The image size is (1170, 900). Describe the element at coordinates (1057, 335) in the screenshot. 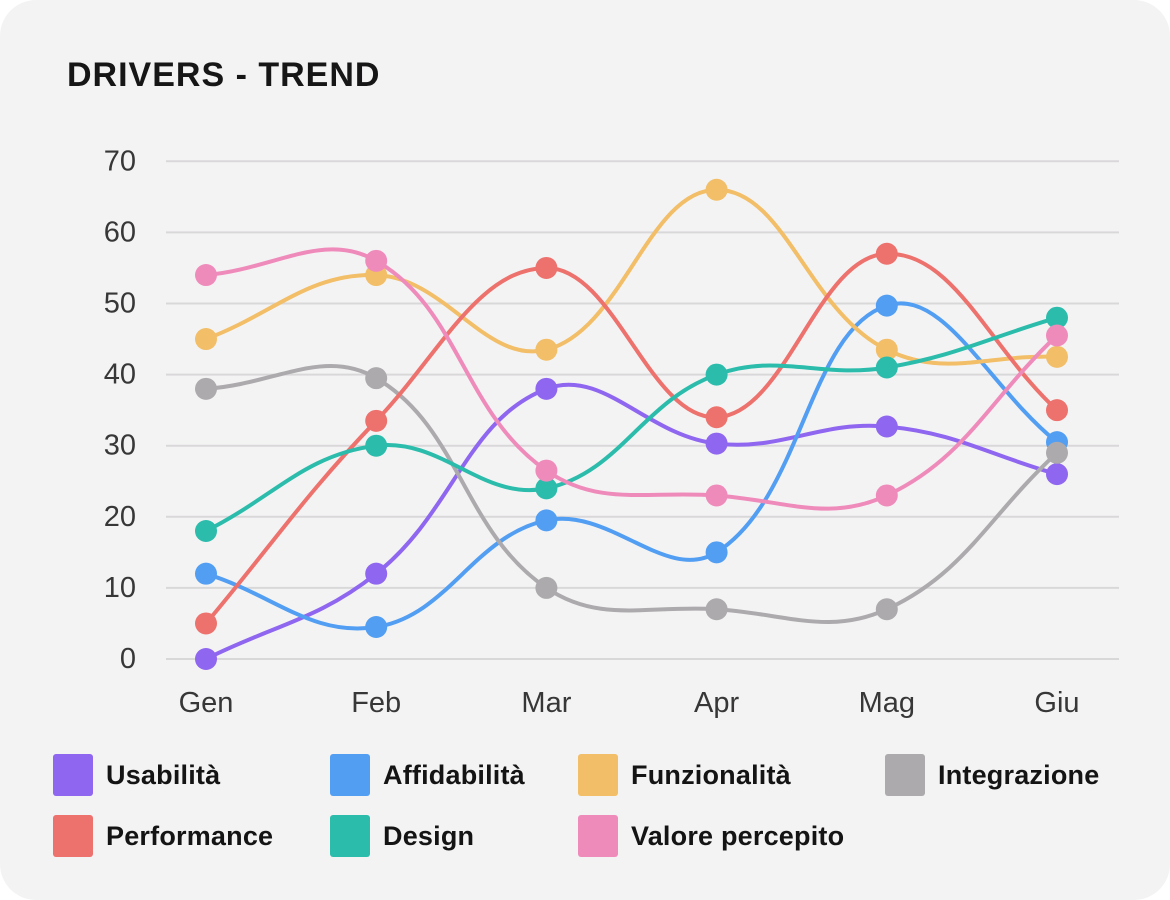

I see `data-point-valore-percepito-giu` at that location.